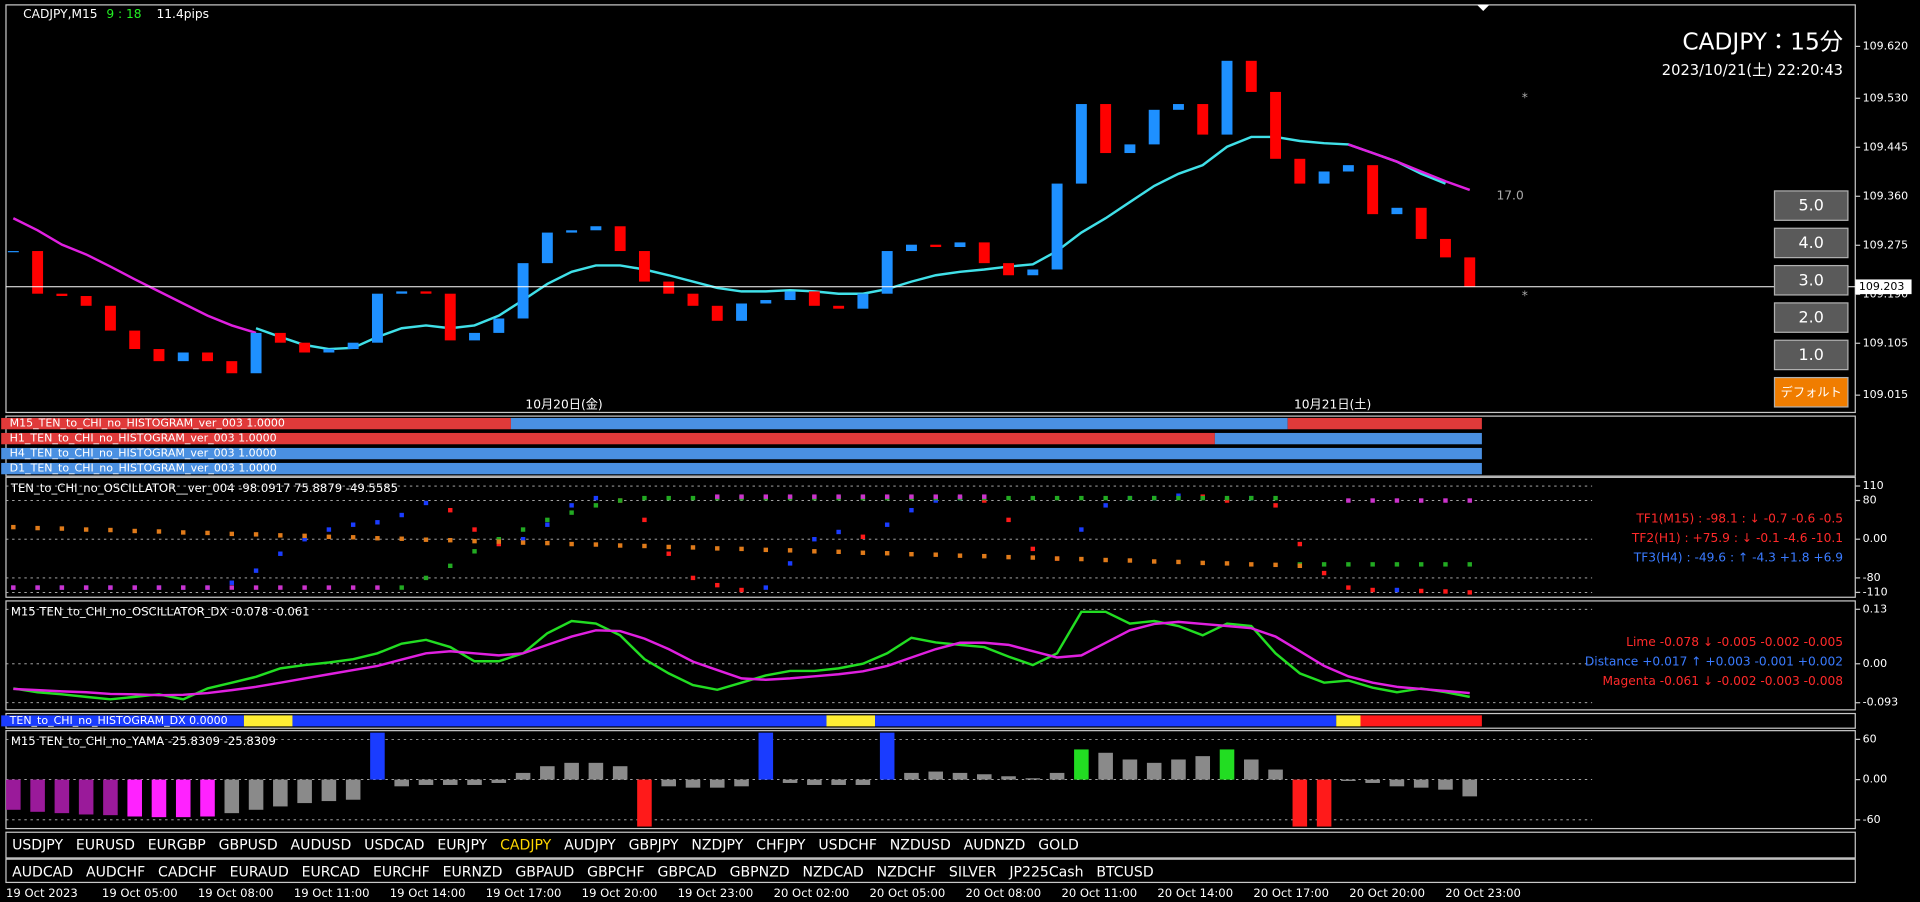  What do you see at coordinates (1332, 405) in the screenshot?
I see `date-label: 10月21日(土)` at bounding box center [1332, 405].